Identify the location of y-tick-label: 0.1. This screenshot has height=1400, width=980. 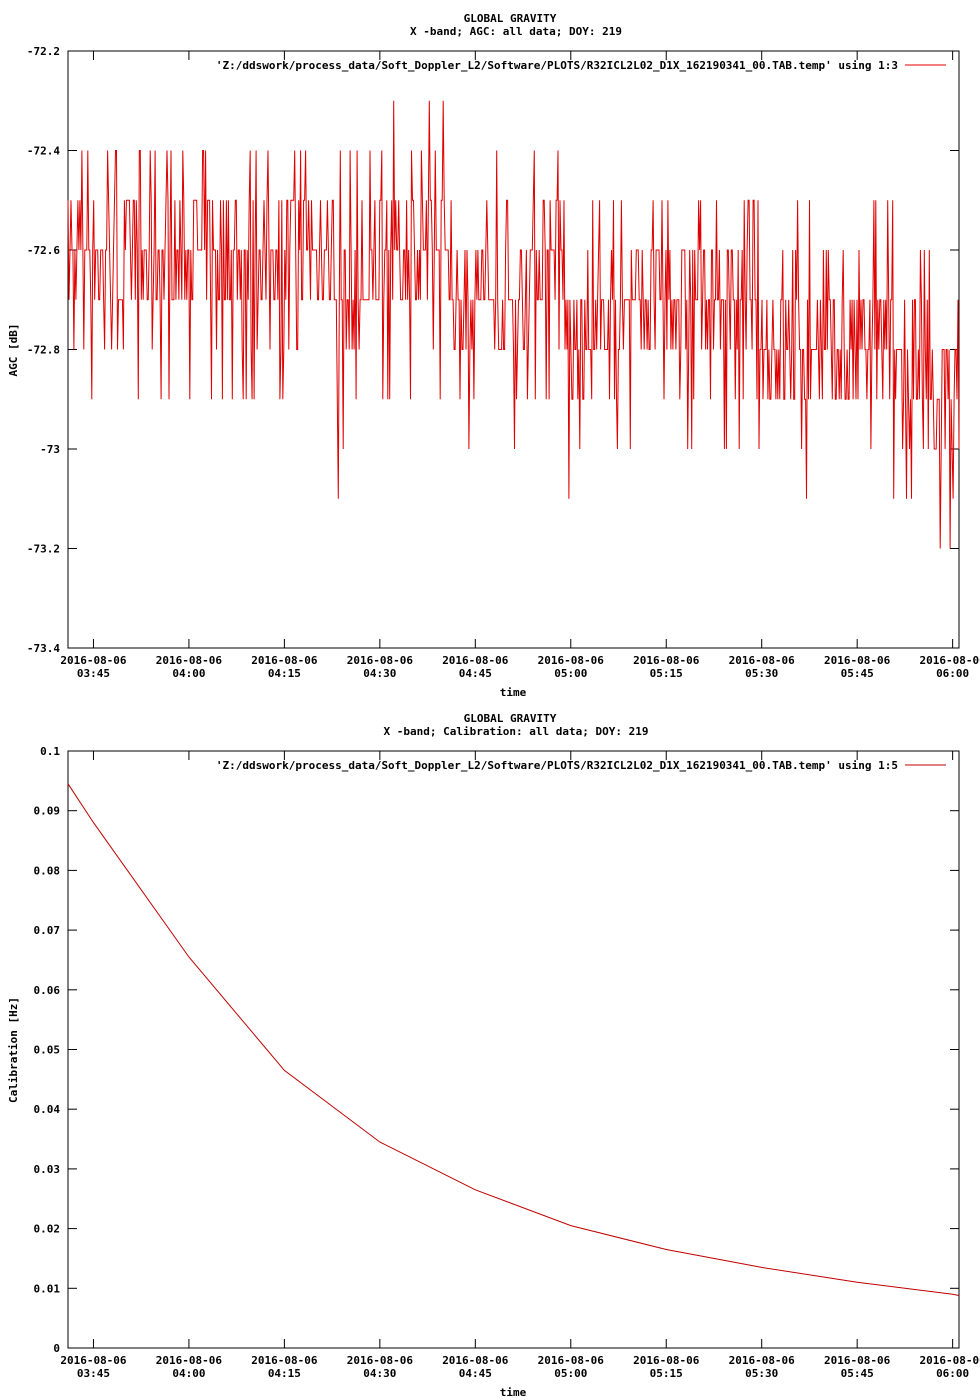
(50, 751).